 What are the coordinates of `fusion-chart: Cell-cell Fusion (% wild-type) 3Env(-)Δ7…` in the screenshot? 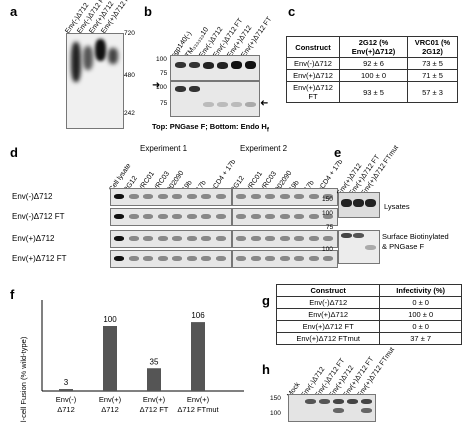 It's located at (131, 361).